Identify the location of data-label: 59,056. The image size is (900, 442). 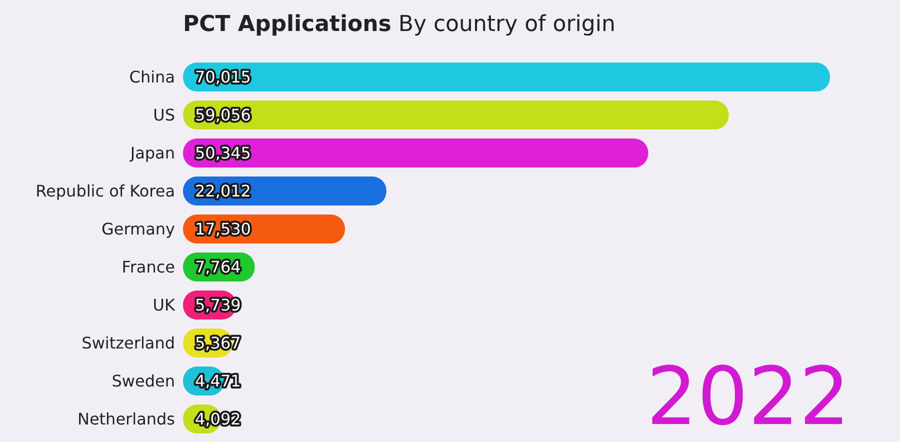
(223, 115).